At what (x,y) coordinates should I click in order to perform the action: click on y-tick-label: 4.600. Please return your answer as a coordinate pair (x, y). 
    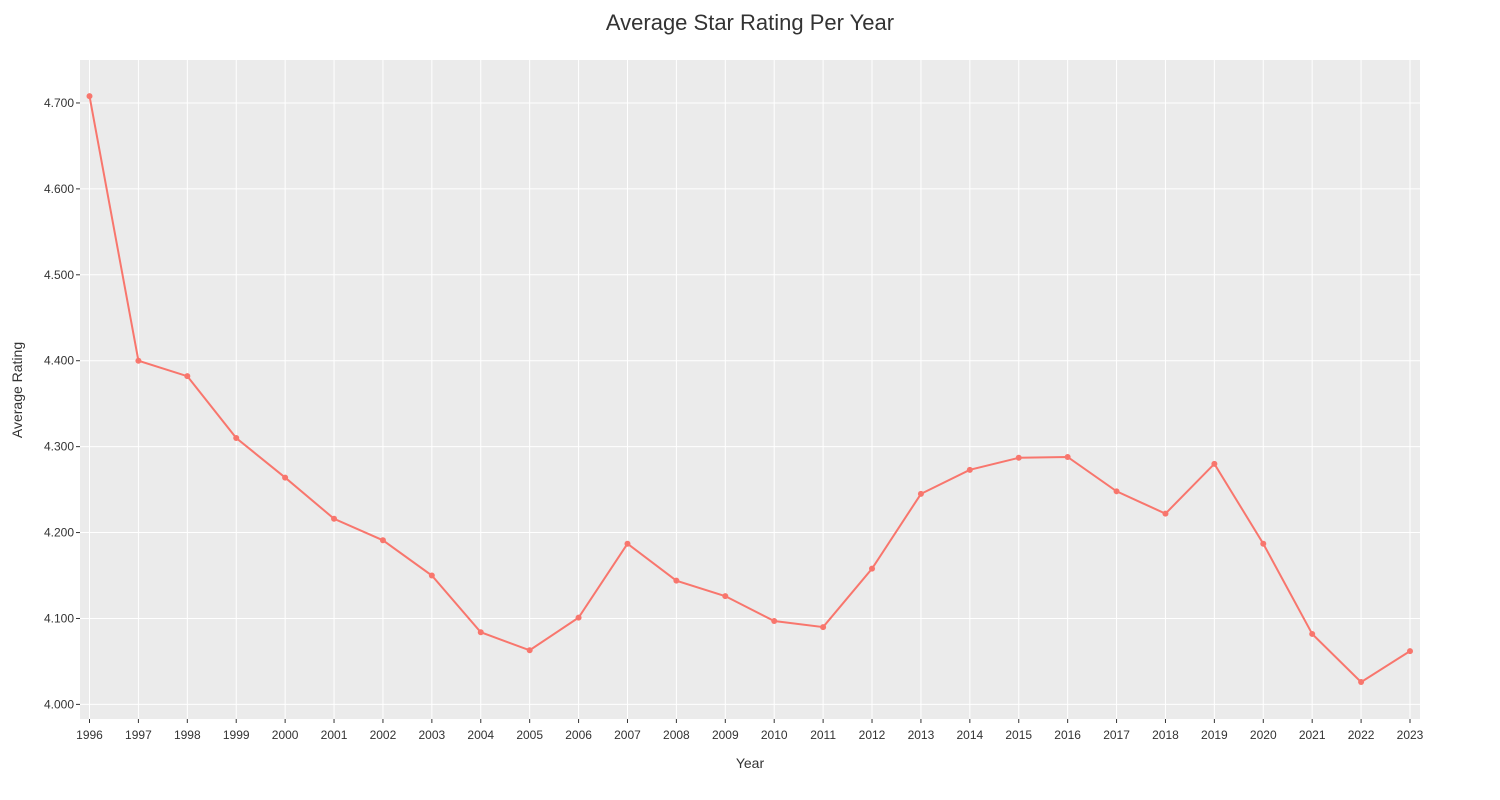
    Looking at the image, I should click on (59, 189).